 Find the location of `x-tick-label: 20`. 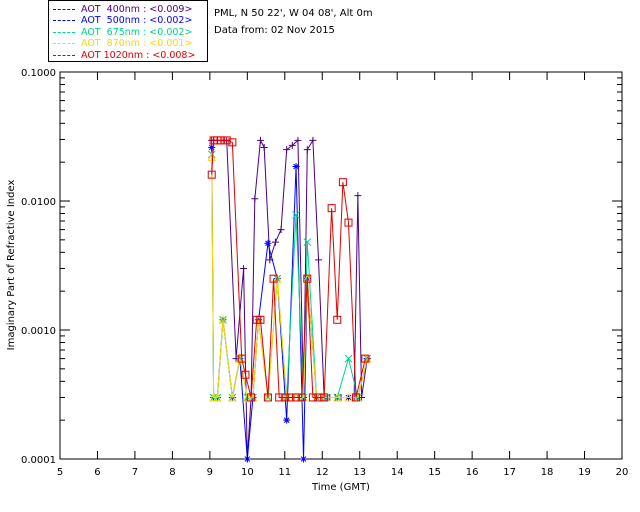

x-tick-label: 20 is located at coordinates (622, 472).